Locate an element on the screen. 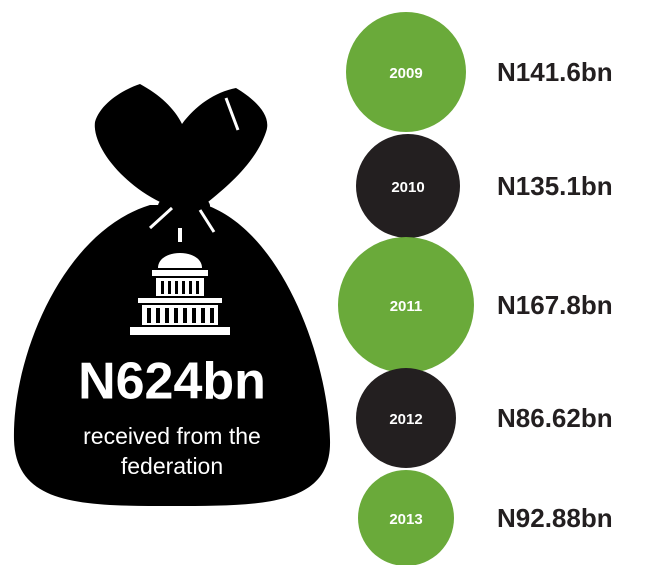 The image size is (655, 565). year-label: 2009 is located at coordinates (405, 73).